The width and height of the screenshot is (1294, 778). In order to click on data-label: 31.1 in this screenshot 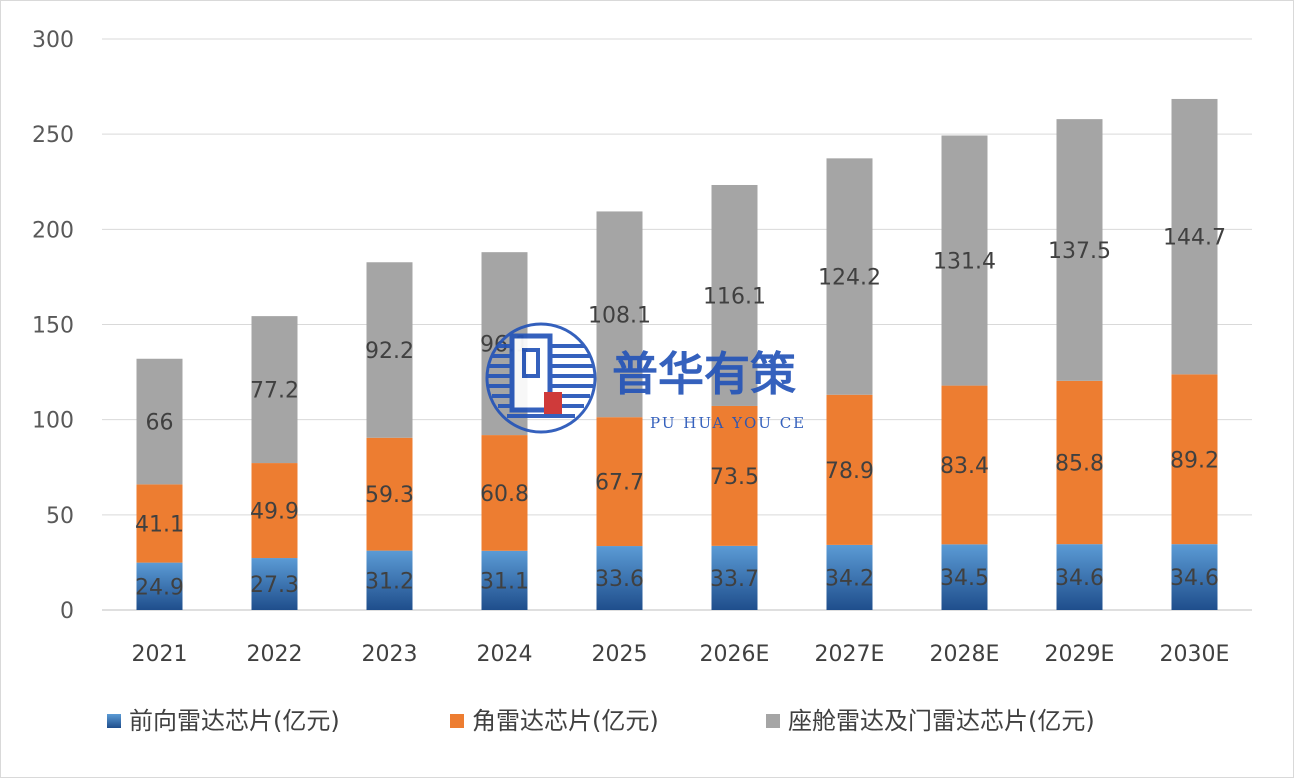, I will do `click(504, 581)`.